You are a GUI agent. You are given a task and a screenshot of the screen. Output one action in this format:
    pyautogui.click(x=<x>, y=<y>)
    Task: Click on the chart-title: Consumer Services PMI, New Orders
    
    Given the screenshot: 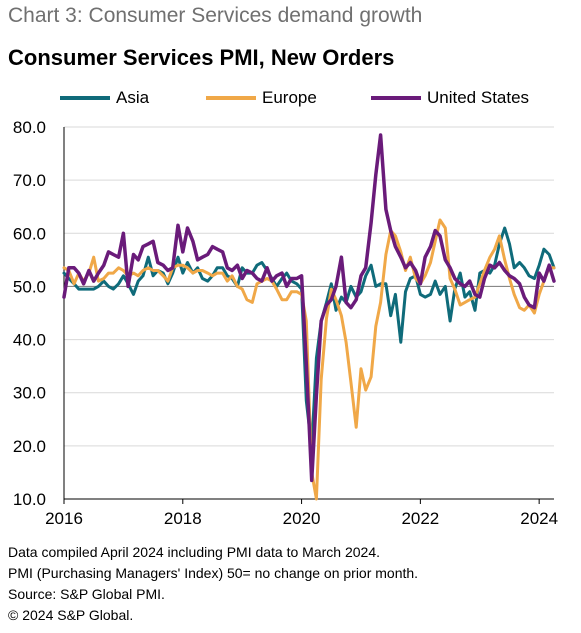 What is the action you would take?
    pyautogui.click(x=201, y=57)
    